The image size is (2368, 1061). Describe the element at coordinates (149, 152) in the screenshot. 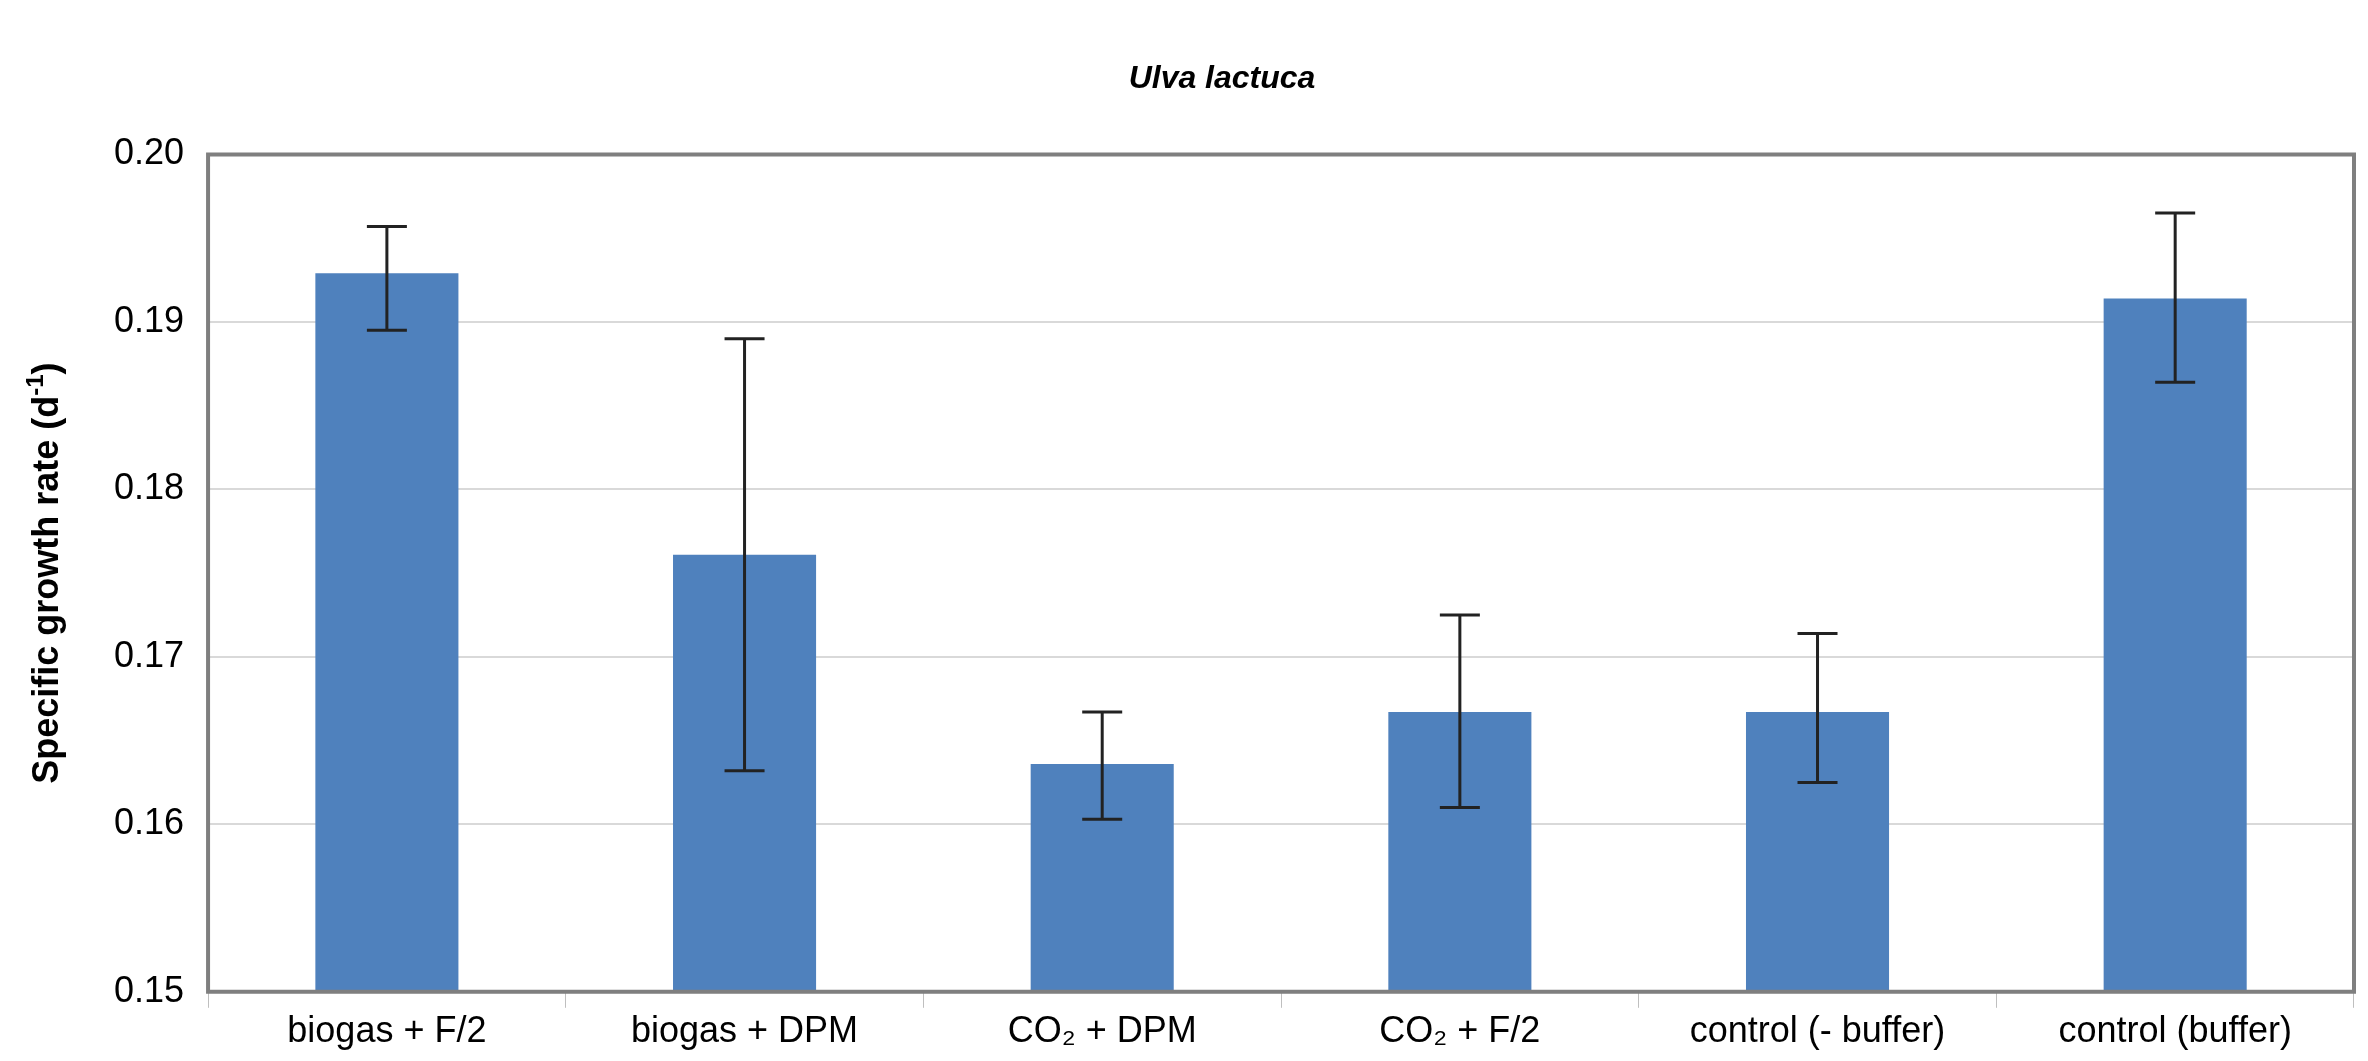

I see `y-tick-label: 0.20` at that location.